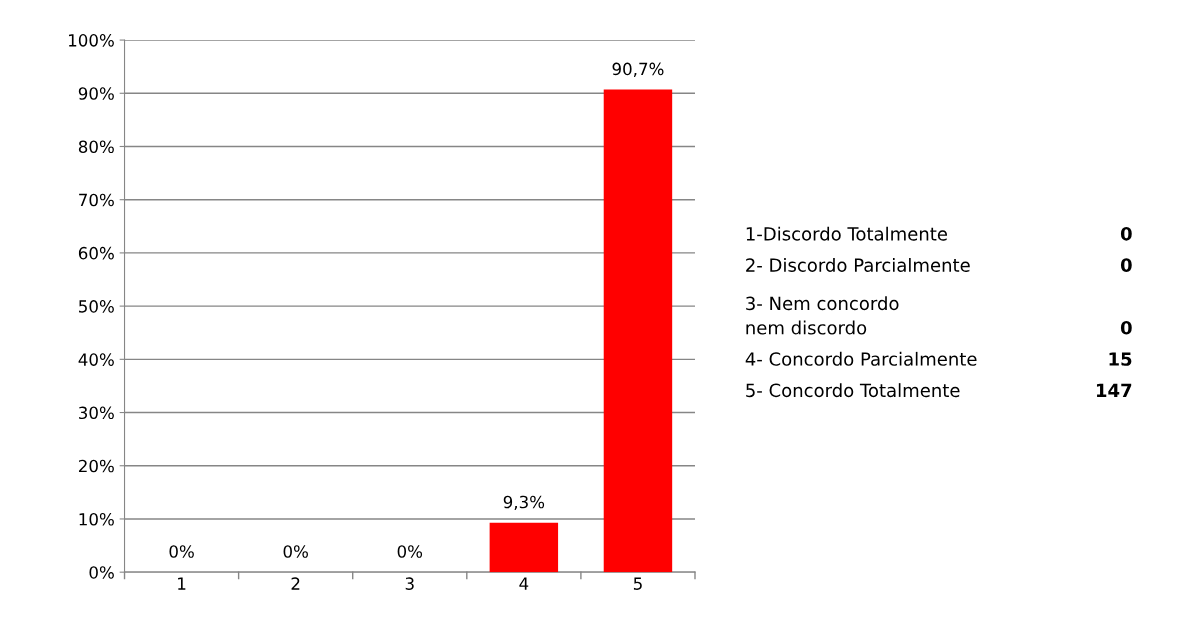 The height and width of the screenshot is (626, 1186). I want to click on x-tick-label: 2, so click(295, 583).